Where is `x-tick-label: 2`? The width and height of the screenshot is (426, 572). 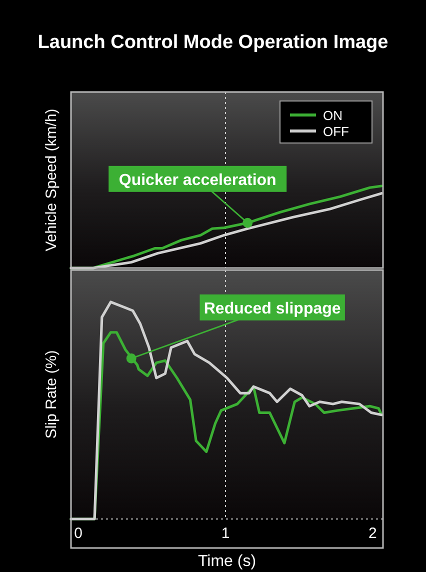 x-tick-label: 2 is located at coordinates (372, 533).